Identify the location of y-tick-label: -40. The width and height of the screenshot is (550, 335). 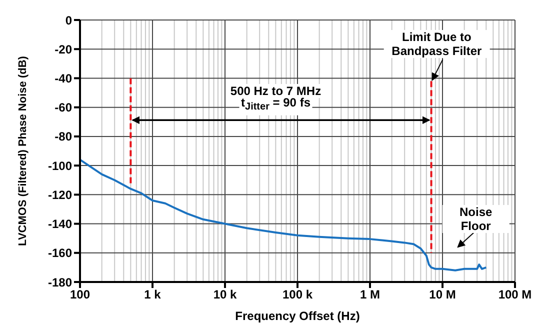
(63, 78).